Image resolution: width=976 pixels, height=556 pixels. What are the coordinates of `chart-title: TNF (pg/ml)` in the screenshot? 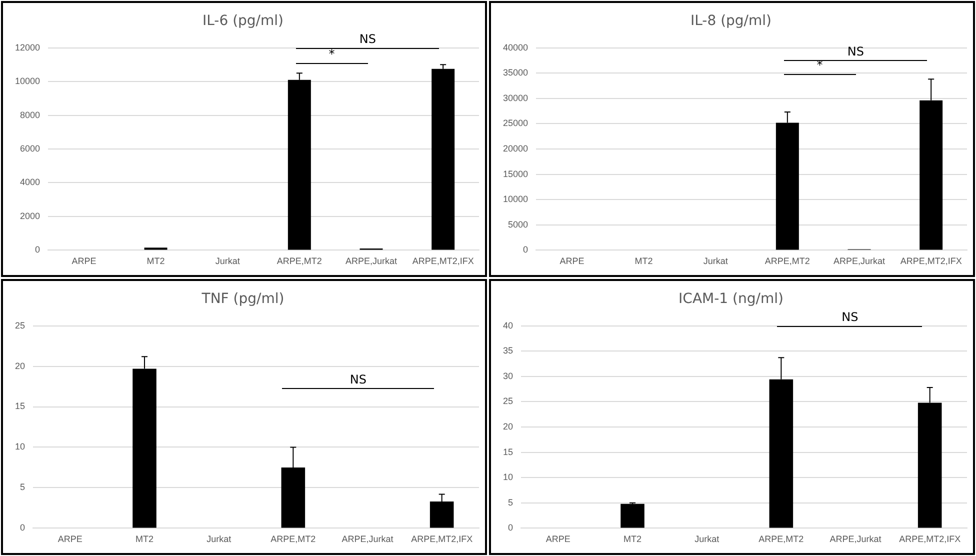 It's located at (242, 299).